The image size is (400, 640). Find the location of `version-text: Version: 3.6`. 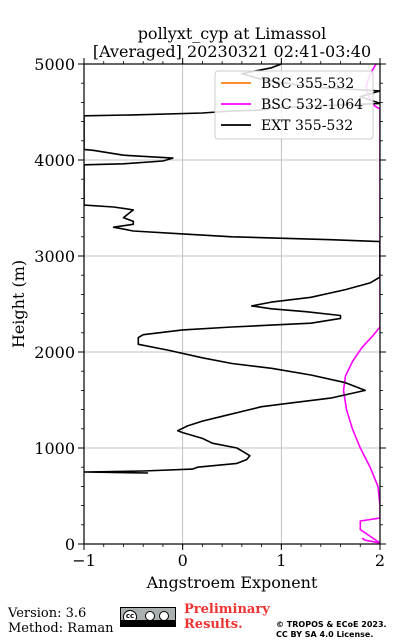

version-text: Version: 3.6 is located at coordinates (47, 613).